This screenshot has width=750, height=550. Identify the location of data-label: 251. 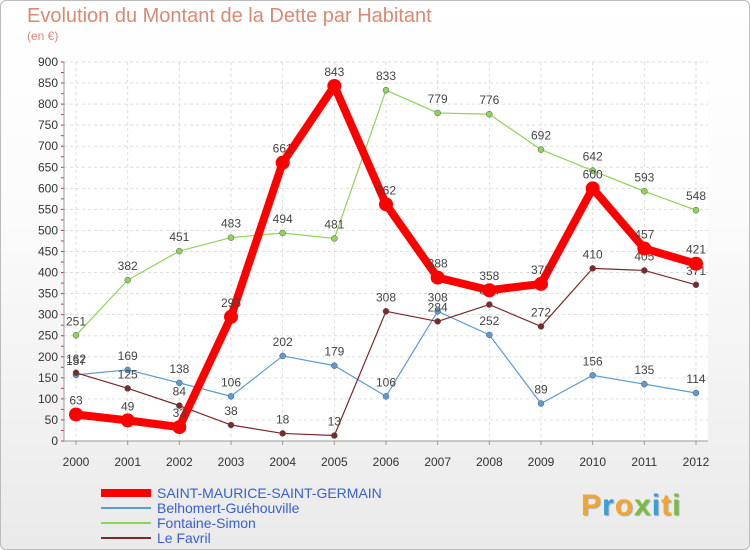
(76, 321).